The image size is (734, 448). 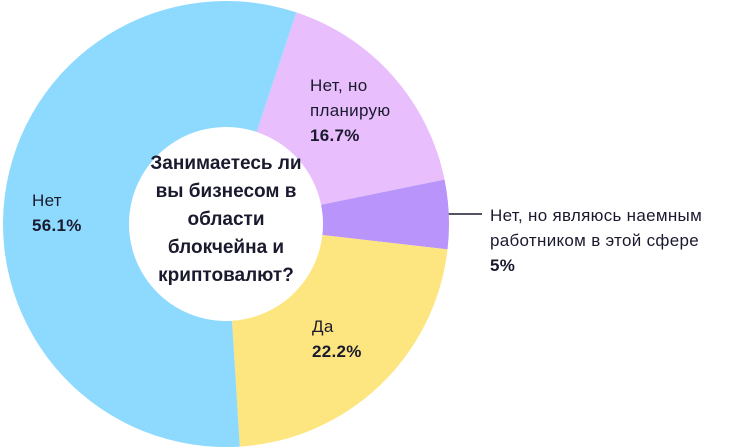 What do you see at coordinates (77, 213) in the screenshot?
I see `segment-label: Нет 56.1%` at bounding box center [77, 213].